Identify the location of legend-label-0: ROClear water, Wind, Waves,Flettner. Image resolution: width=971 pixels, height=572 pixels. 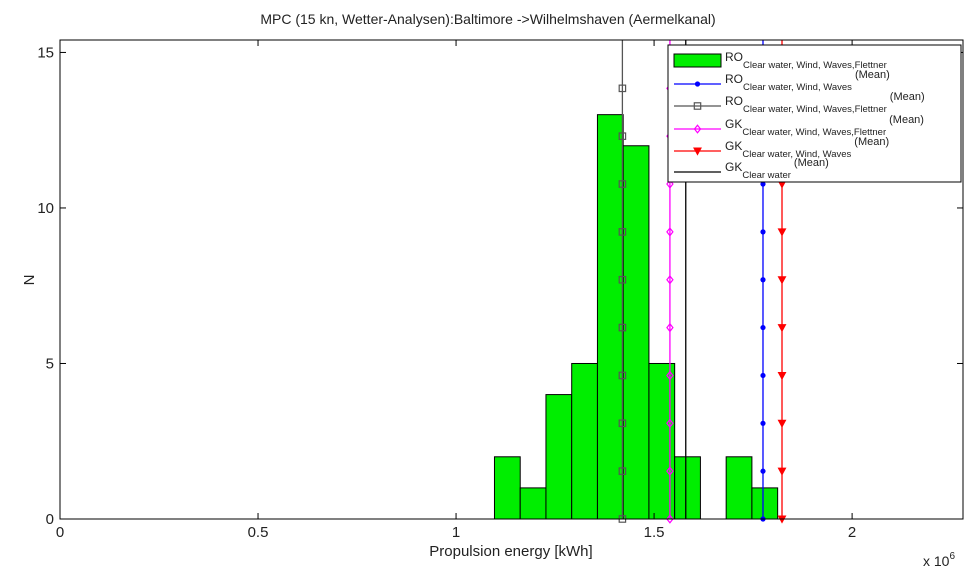
(806, 60).